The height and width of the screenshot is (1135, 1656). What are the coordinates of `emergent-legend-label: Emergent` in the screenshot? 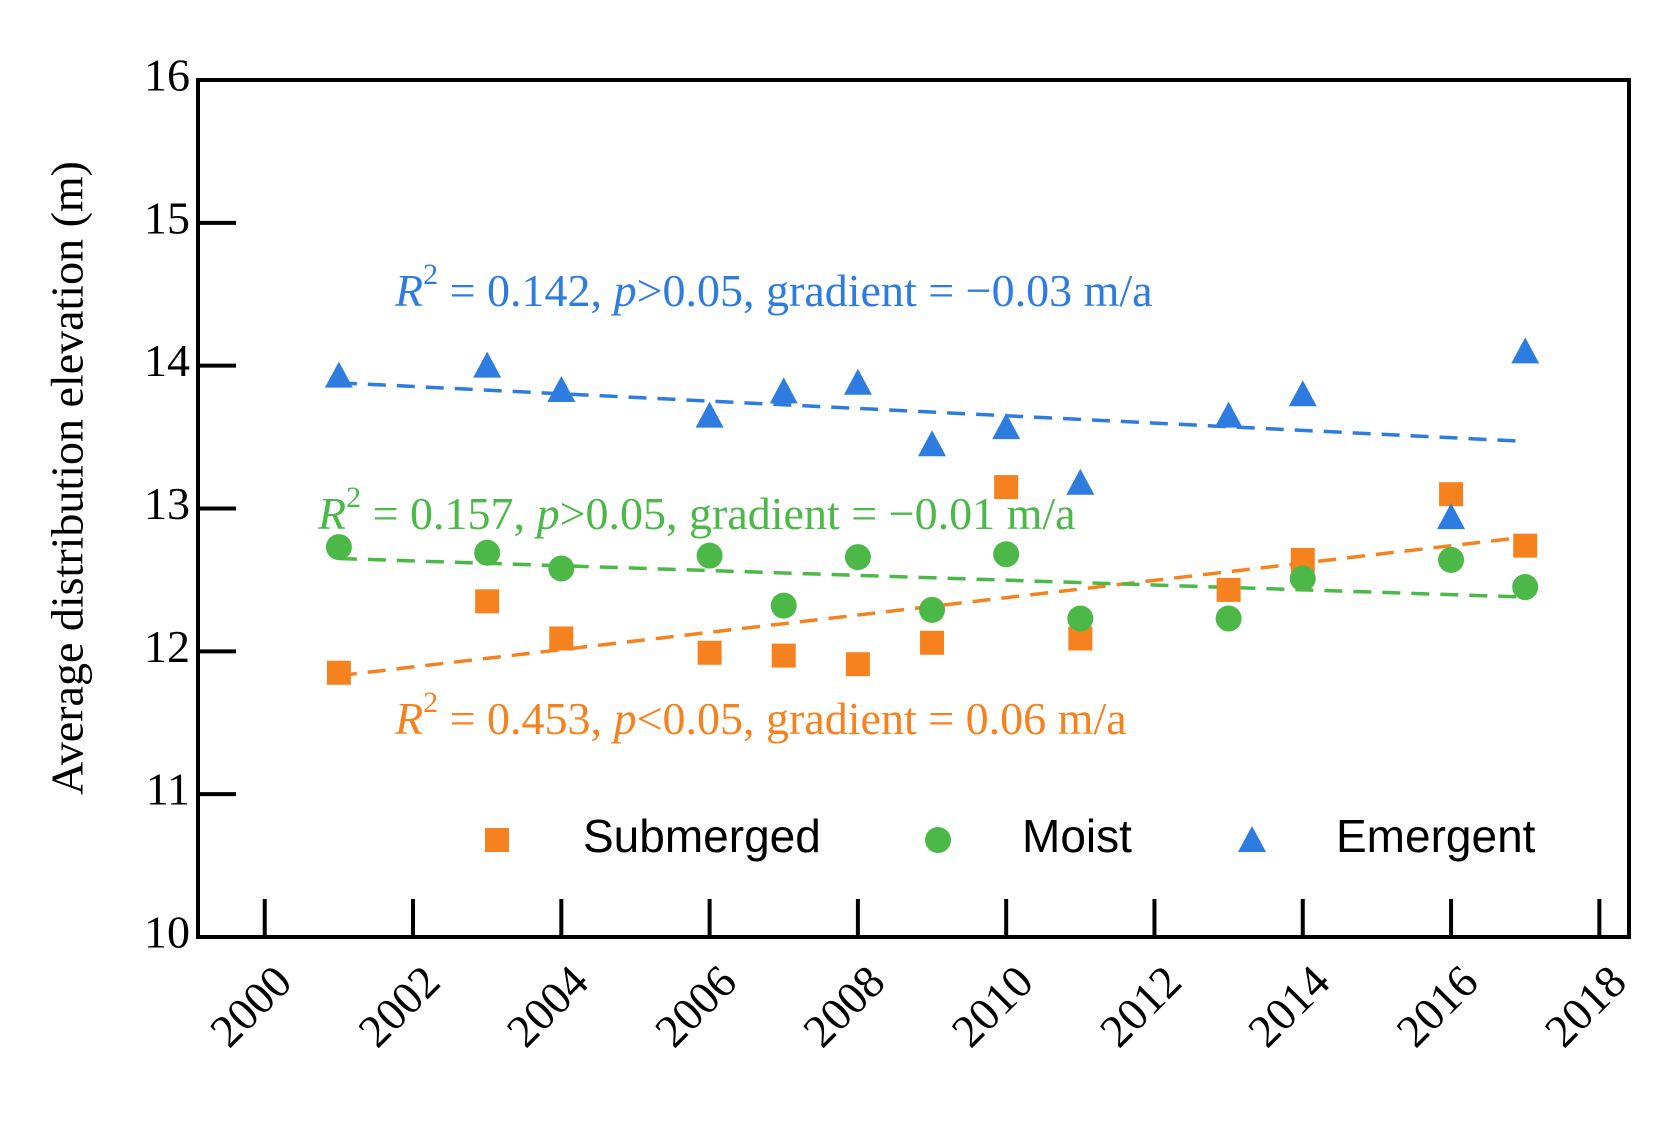 It's located at (1436, 836).